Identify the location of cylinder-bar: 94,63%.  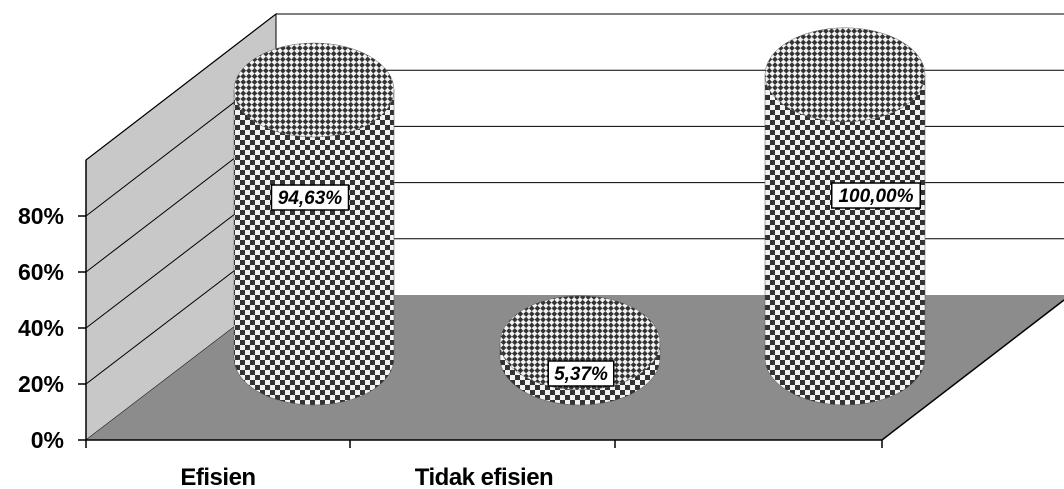
(314, 224).